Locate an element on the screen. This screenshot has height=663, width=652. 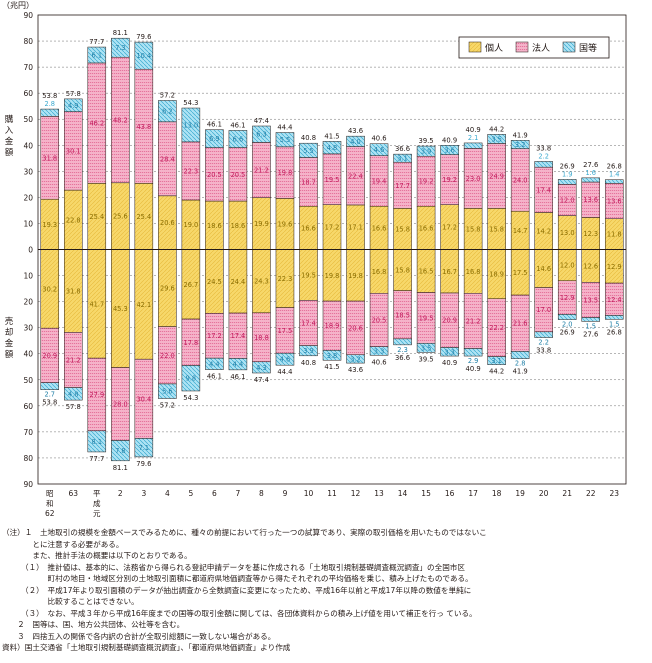
purchase-value-label: 16.6 is located at coordinates (426, 228).